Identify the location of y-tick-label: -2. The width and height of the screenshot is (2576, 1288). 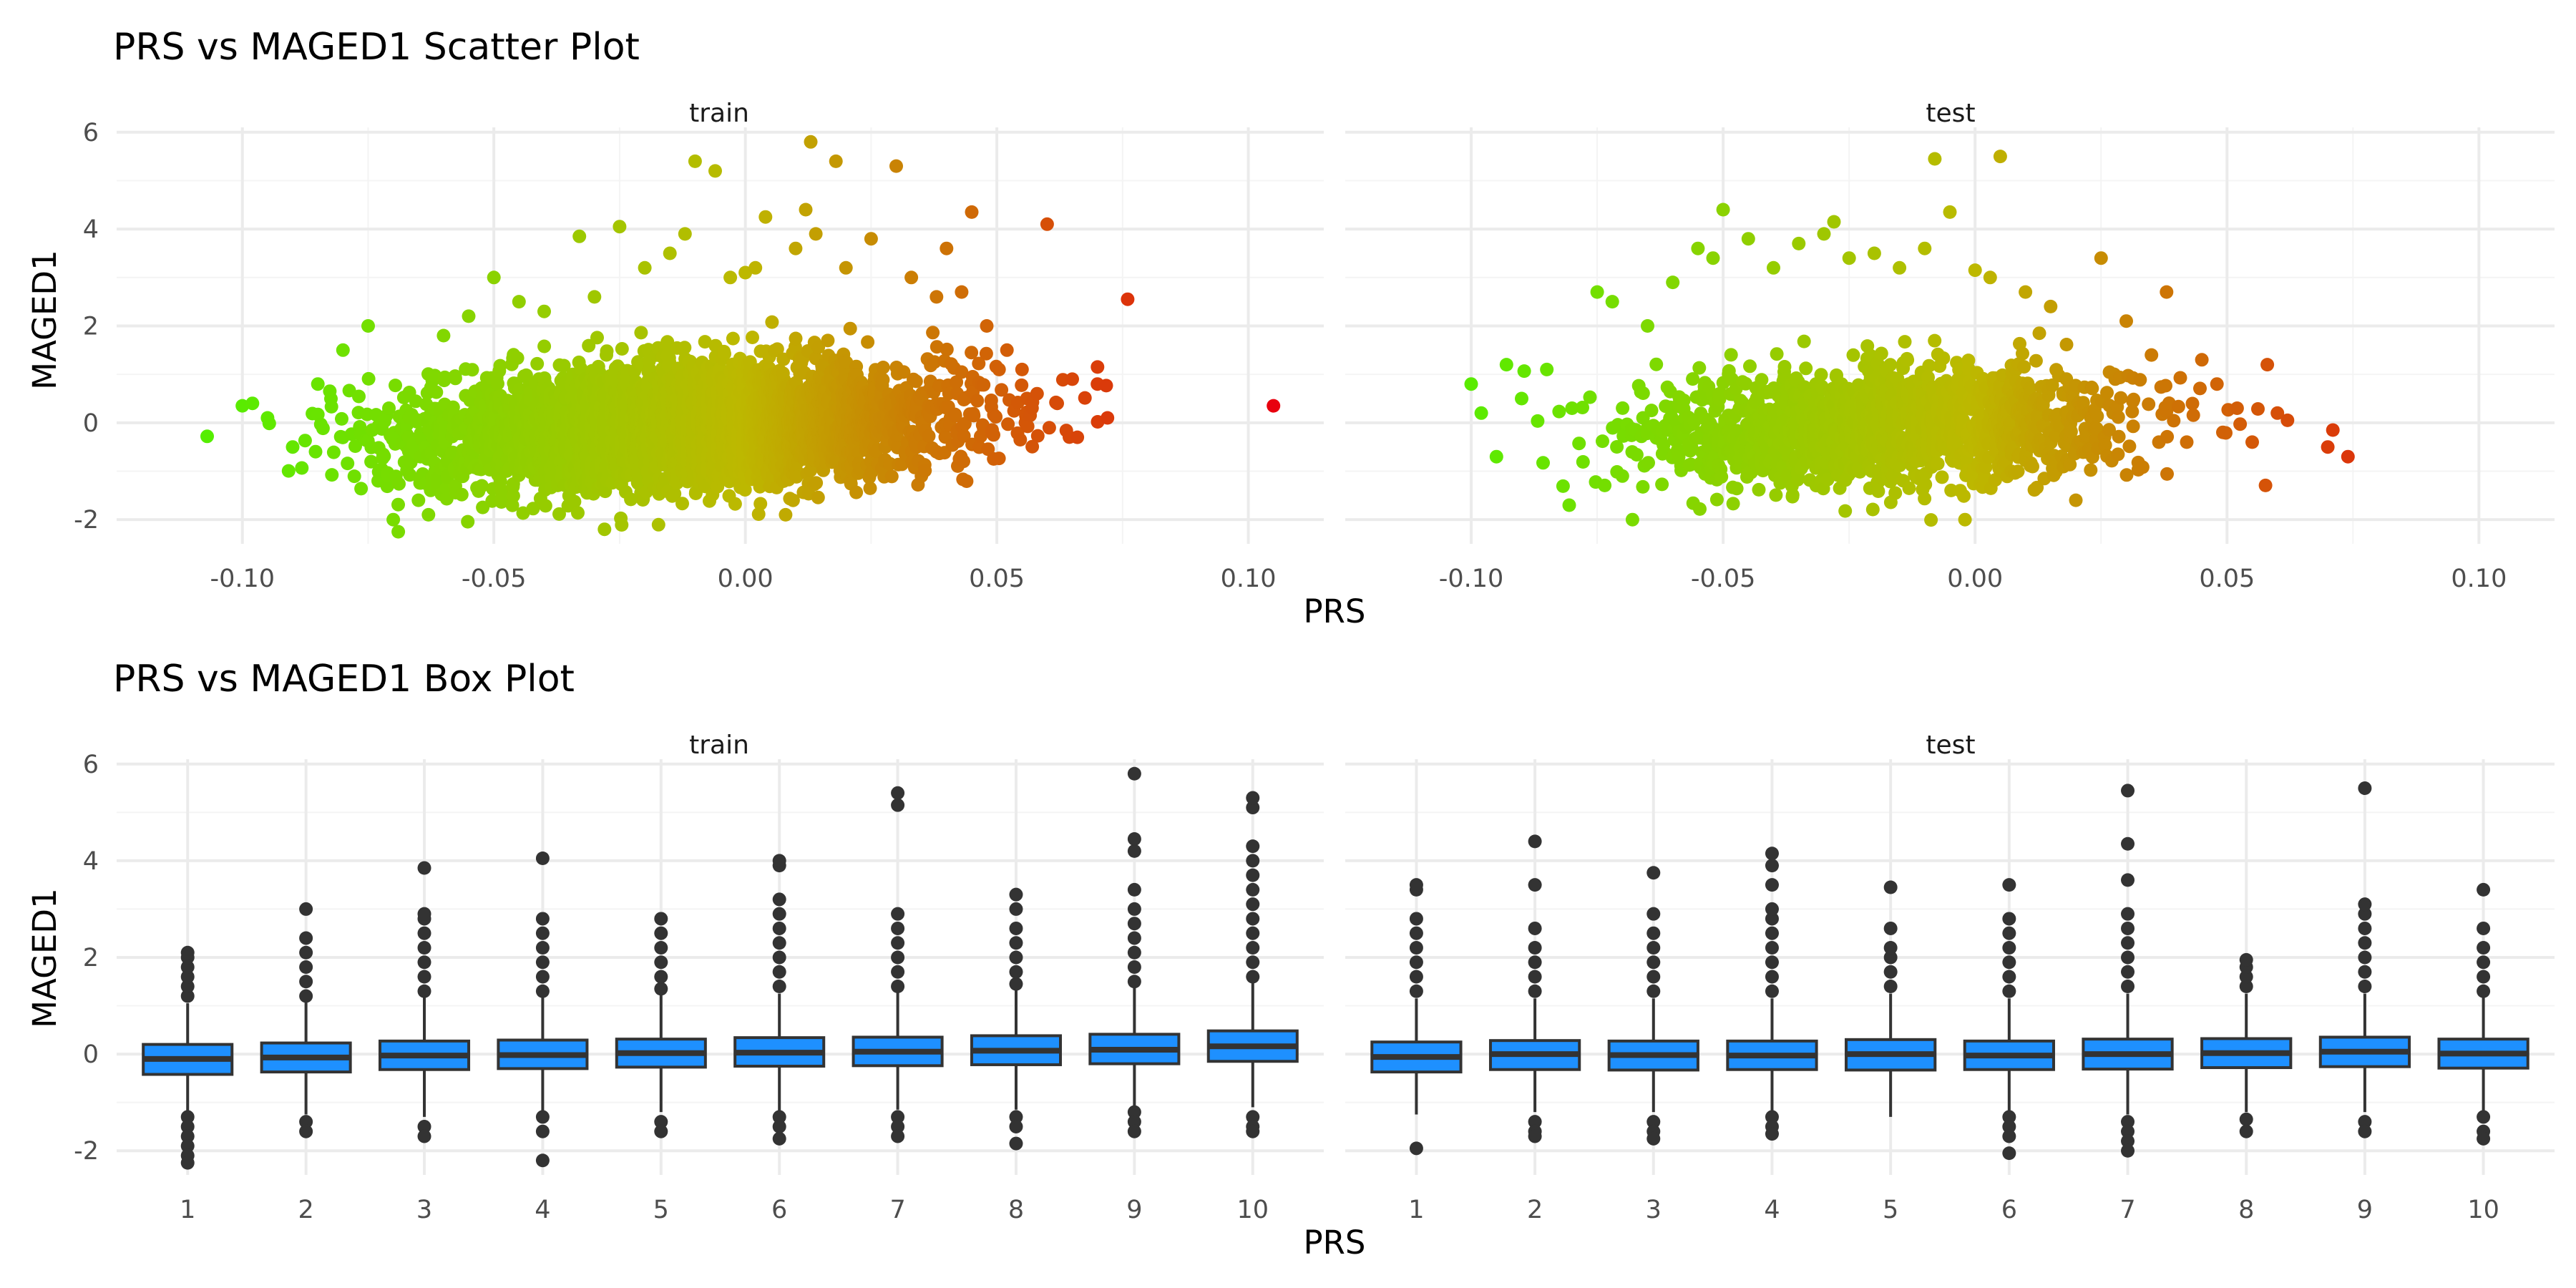
(86, 520).